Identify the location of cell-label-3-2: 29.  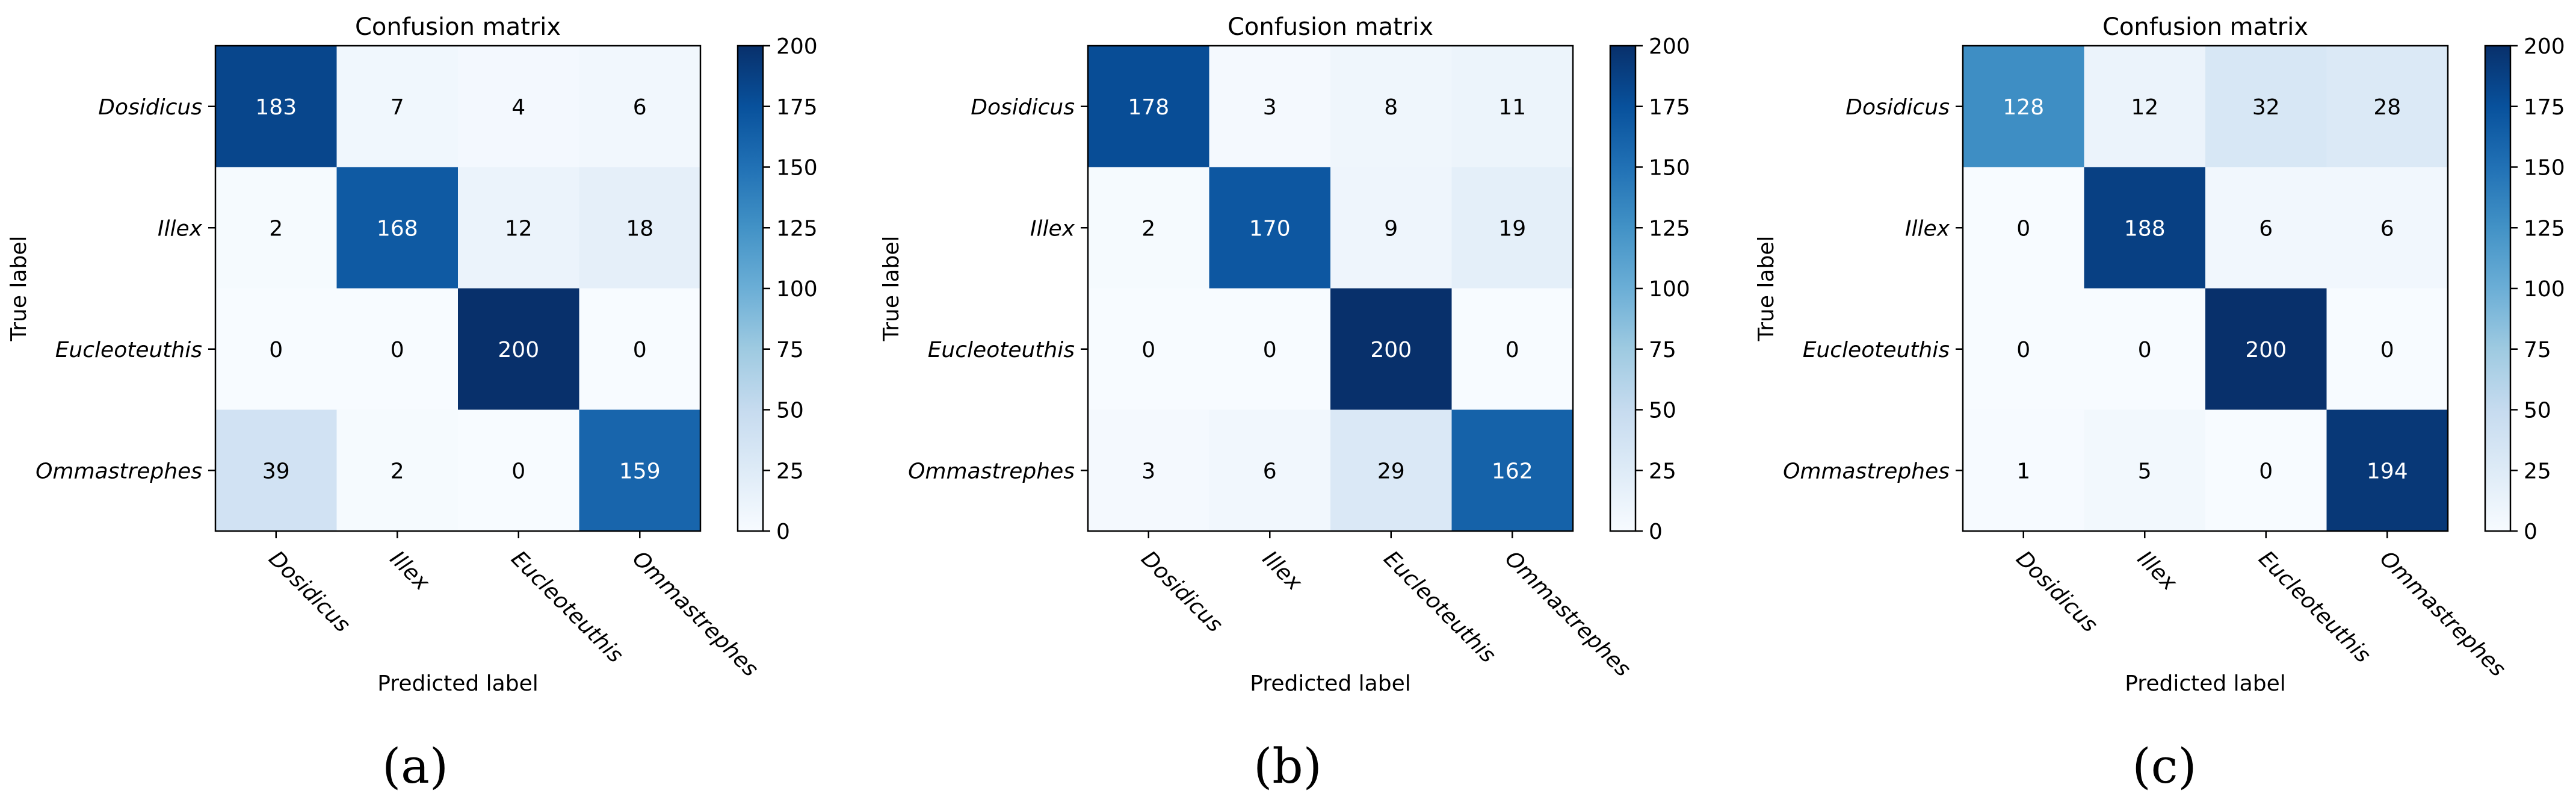
(1391, 471).